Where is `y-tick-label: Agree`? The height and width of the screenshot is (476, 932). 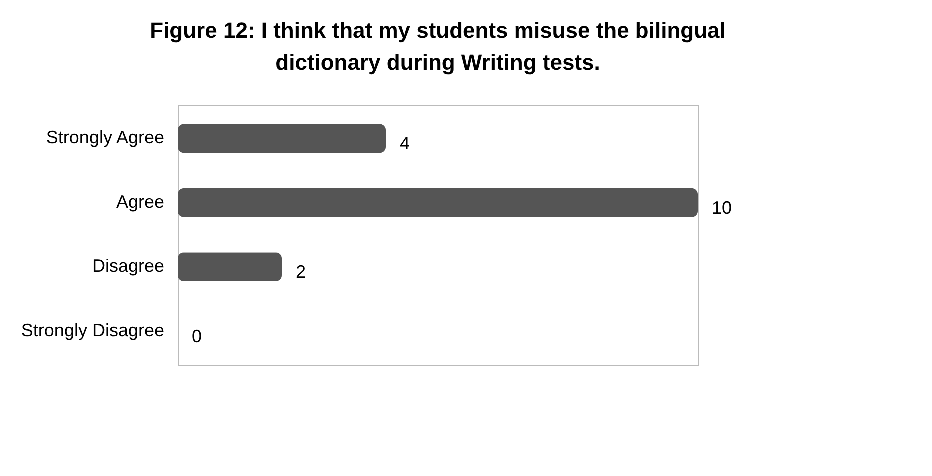
y-tick-label: Agree is located at coordinates (140, 202).